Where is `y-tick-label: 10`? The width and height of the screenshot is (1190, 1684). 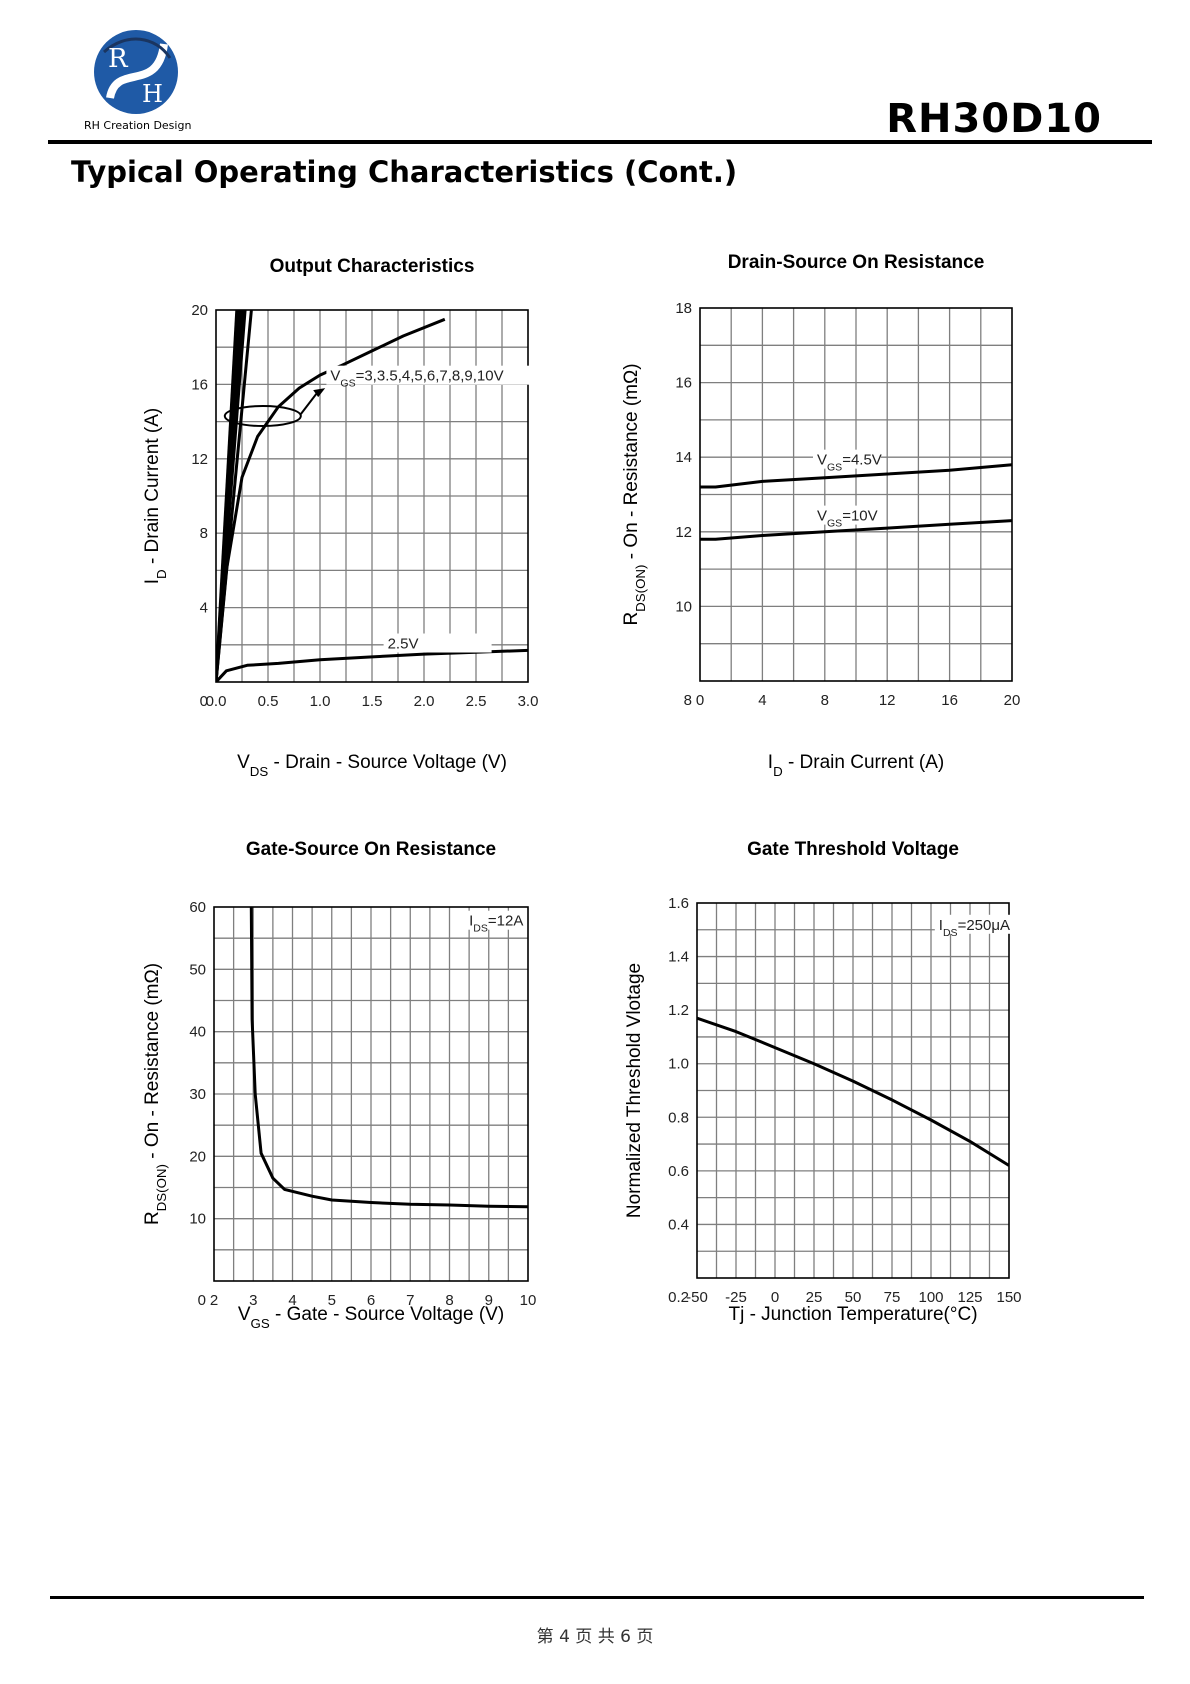
y-tick-label: 10 is located at coordinates (683, 606).